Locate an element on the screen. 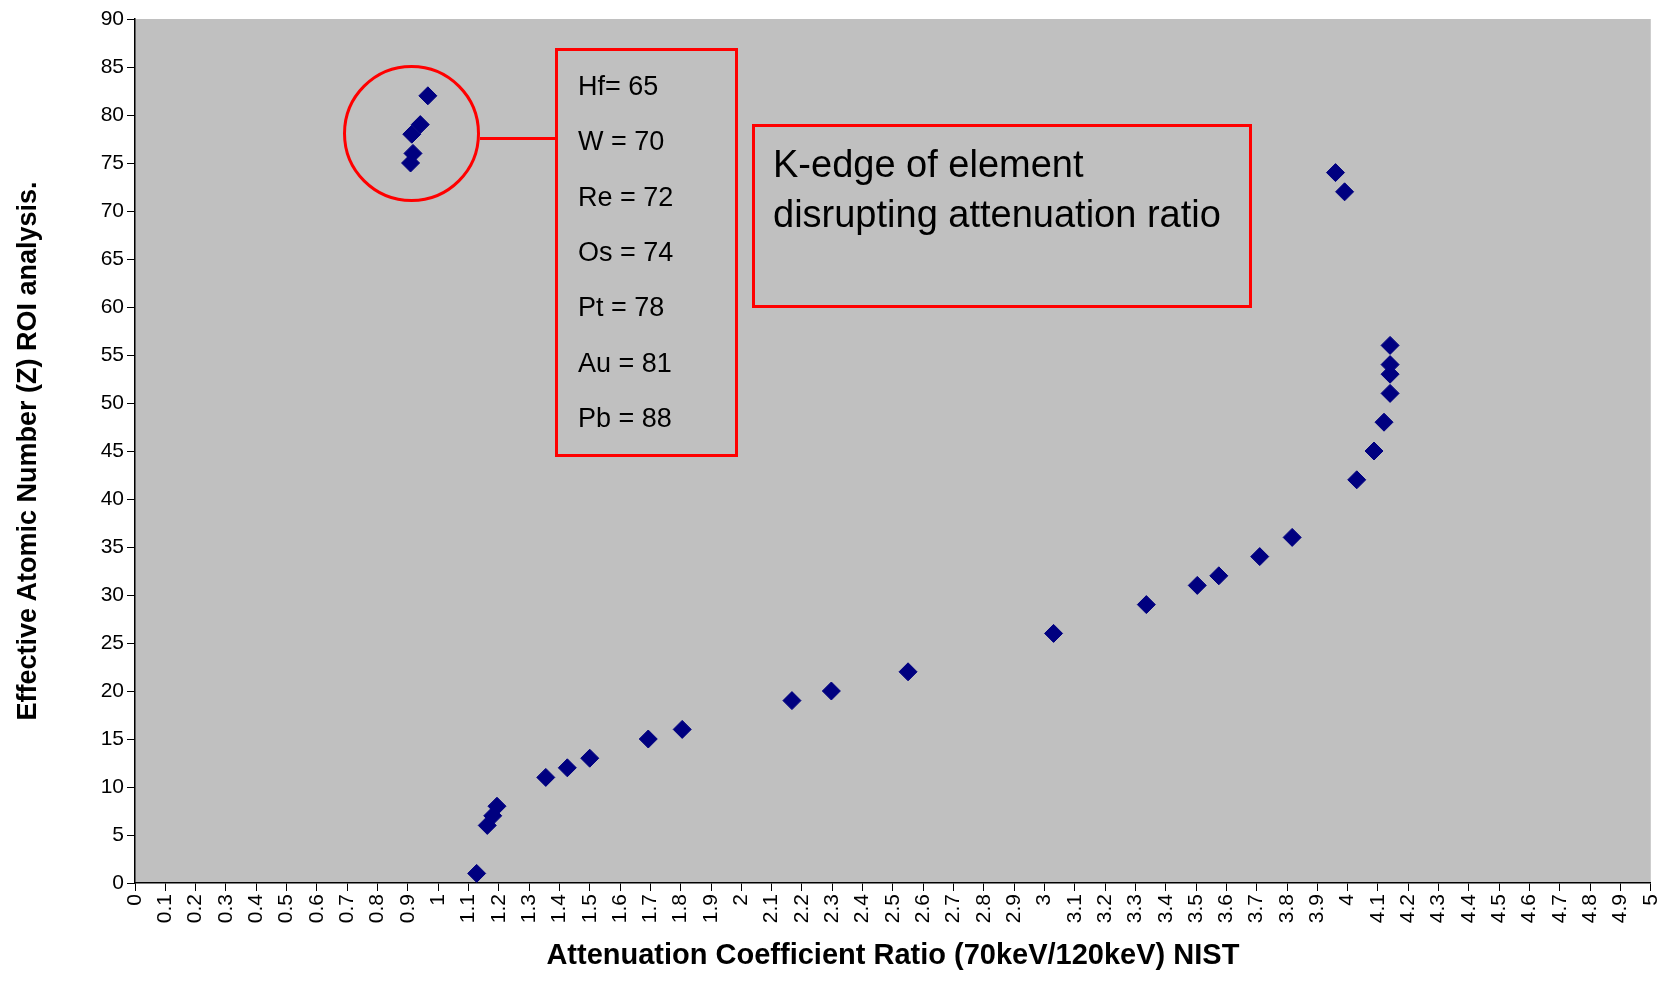 The height and width of the screenshot is (981, 1679). y-tick-label: 75 is located at coordinates (112, 161).